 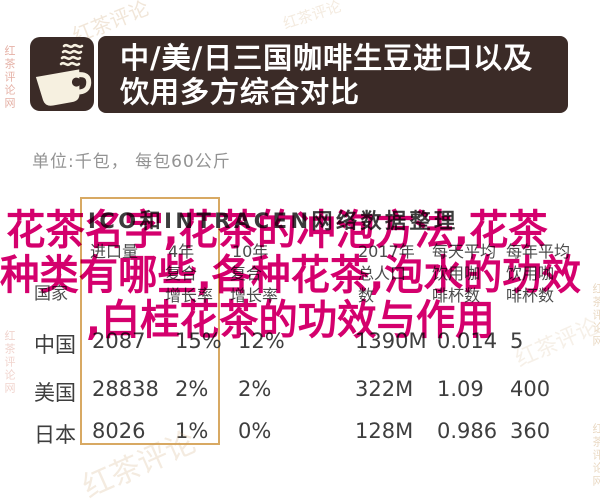 I want to click on col-header-cups-per-day: 每天平均, so click(x=464, y=251).